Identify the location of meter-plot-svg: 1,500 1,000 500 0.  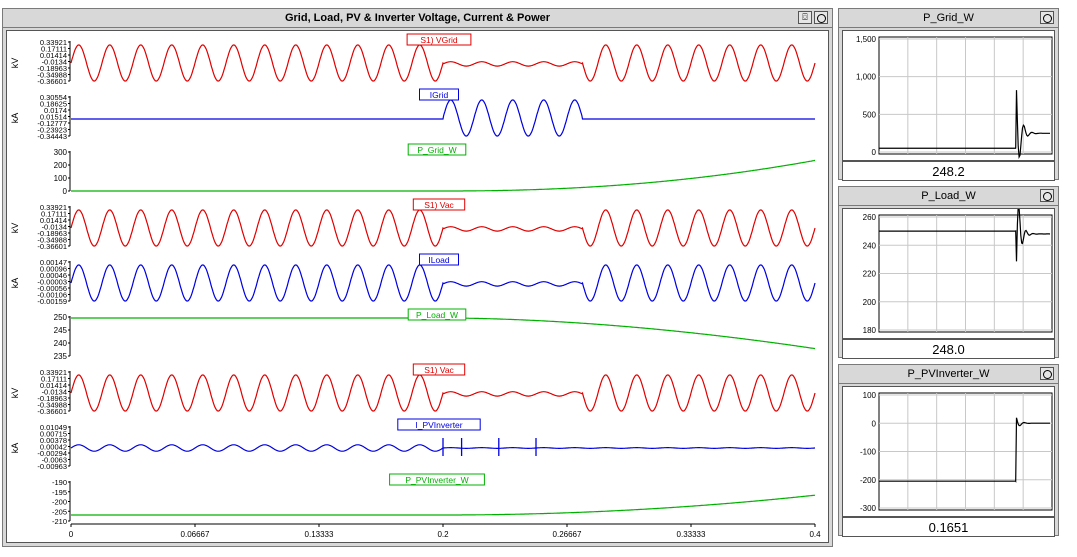
(954, 97).